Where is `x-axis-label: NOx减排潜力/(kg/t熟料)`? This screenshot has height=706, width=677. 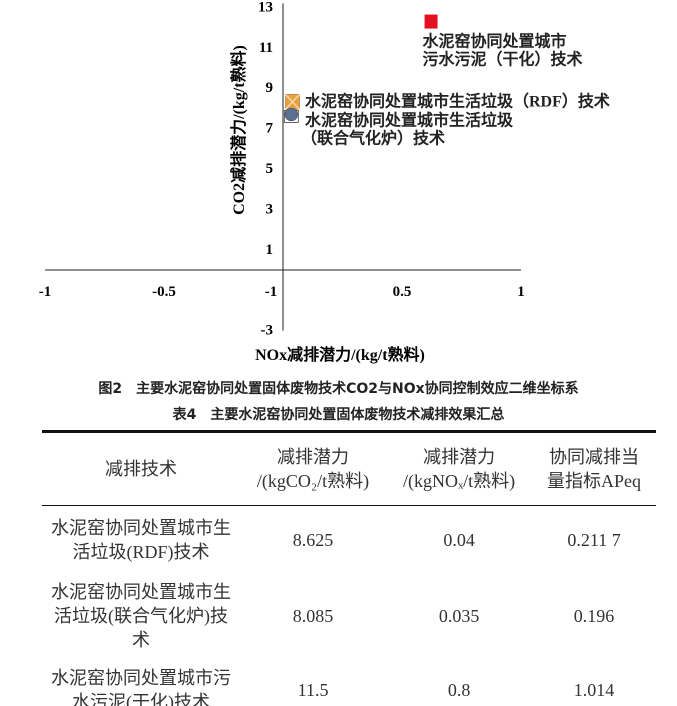
x-axis-label: NOx减排潜力/(kg/t熟料) is located at coordinates (340, 354).